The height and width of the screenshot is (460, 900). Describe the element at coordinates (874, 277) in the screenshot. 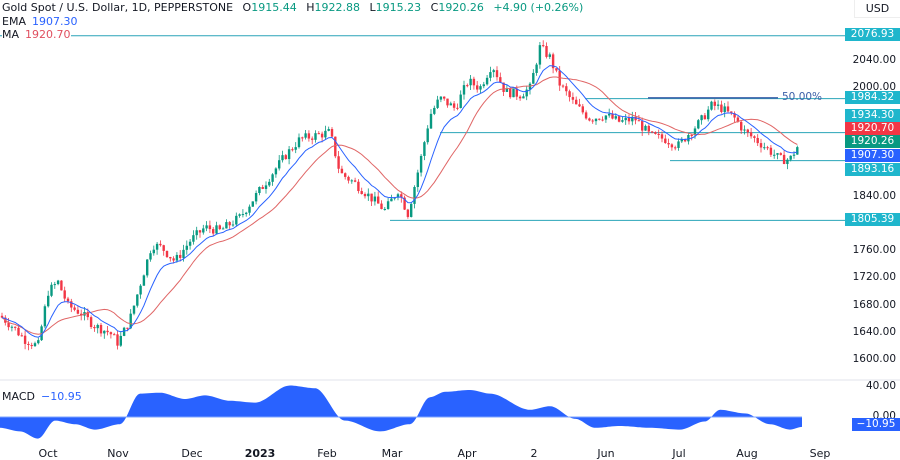

I see `price-tick: 1720.00` at that location.